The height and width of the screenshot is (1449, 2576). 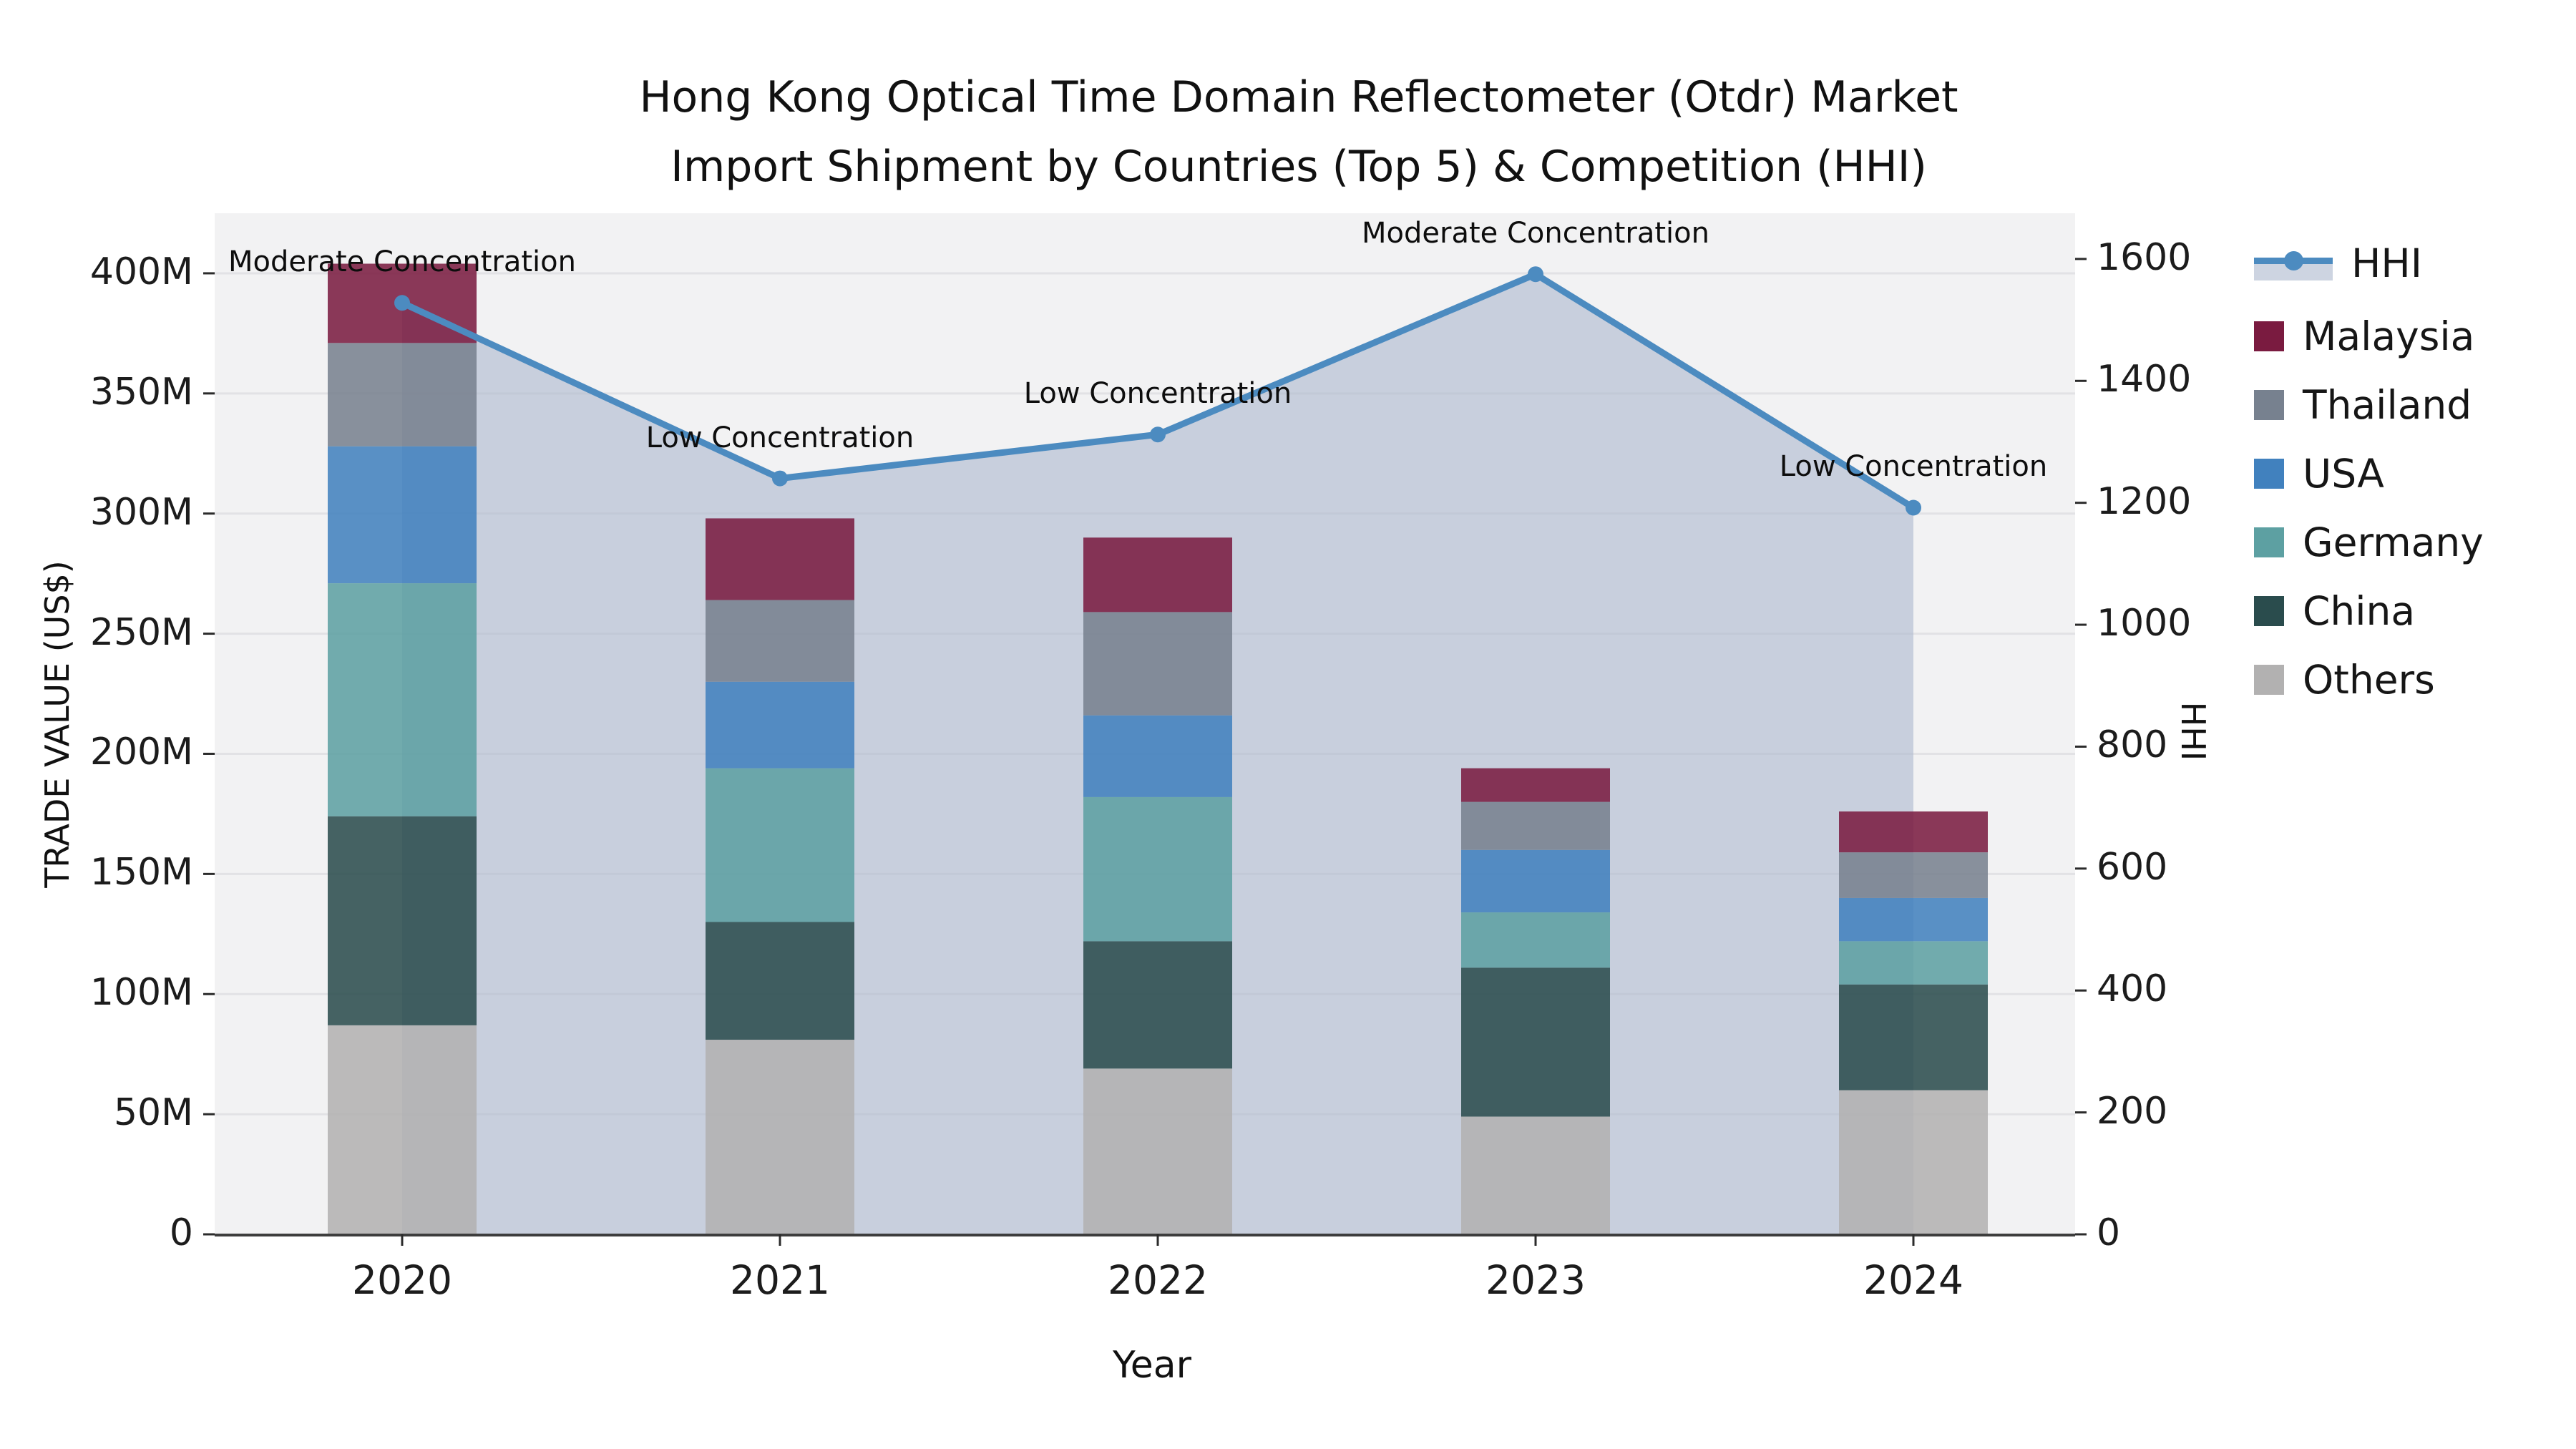 I want to click on bar-segment-2020-thailand, so click(x=402, y=395).